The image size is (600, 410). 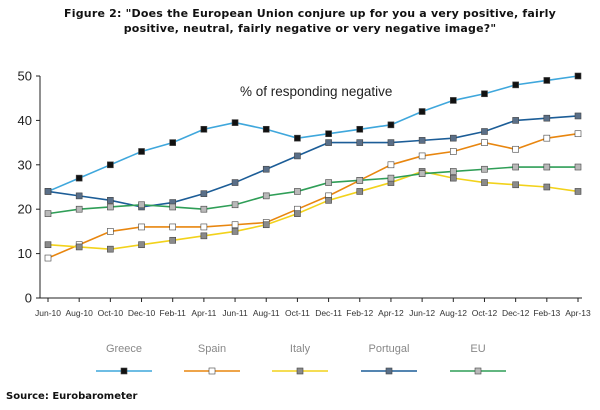 I want to click on legend-label-eu: EU, so click(x=477, y=349).